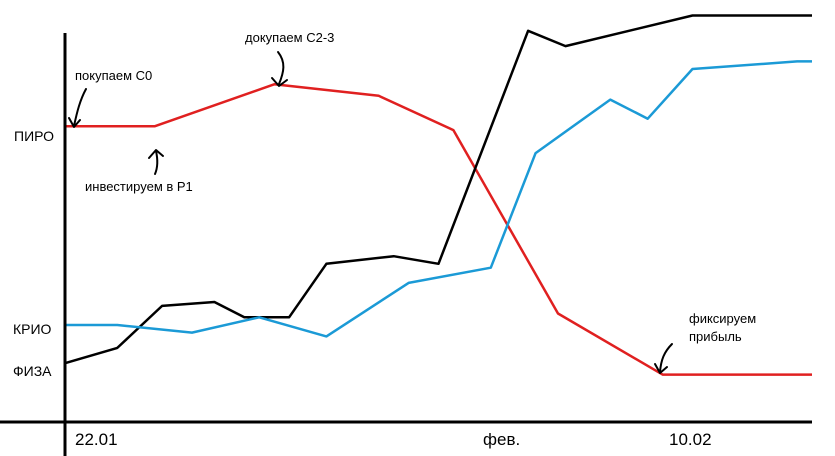  I want to click on annotation-label: инвестируем в Р1, so click(139, 186).